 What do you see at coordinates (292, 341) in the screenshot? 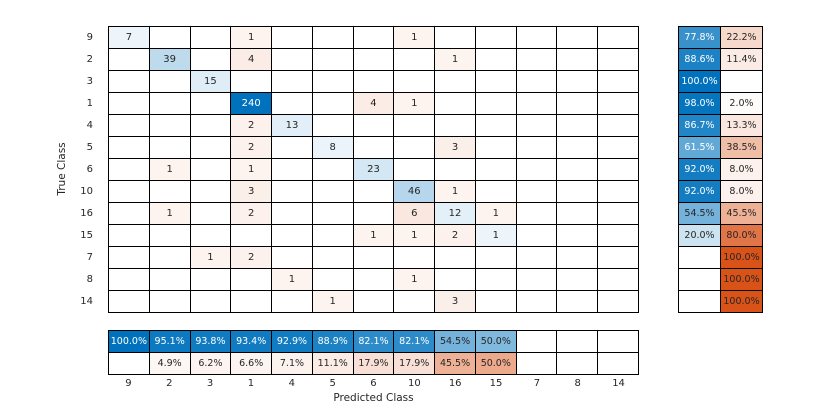
I see `column-summary-correct-cell: 92.9%` at bounding box center [292, 341].